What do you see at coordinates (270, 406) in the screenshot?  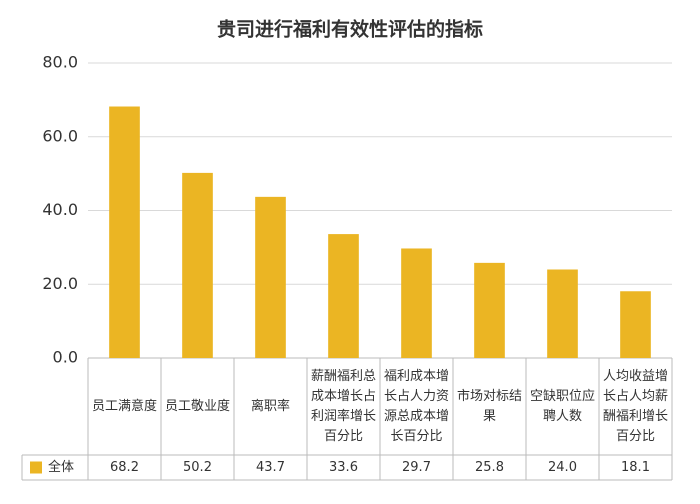 I see `x-tick-label: 离职率` at bounding box center [270, 406].